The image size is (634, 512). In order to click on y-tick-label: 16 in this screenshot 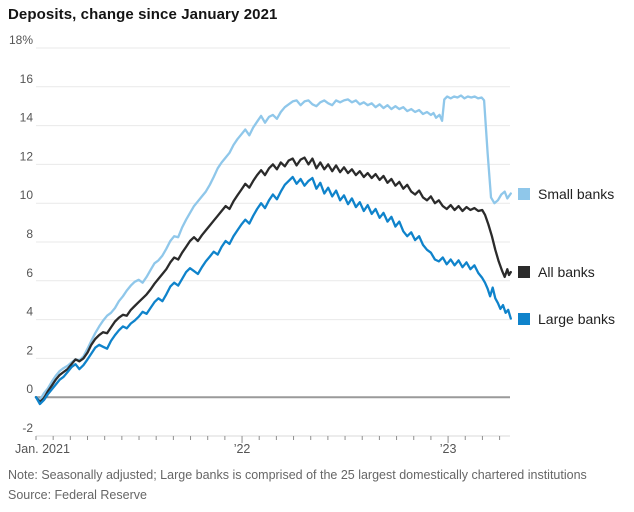, I will do `click(27, 79)`.